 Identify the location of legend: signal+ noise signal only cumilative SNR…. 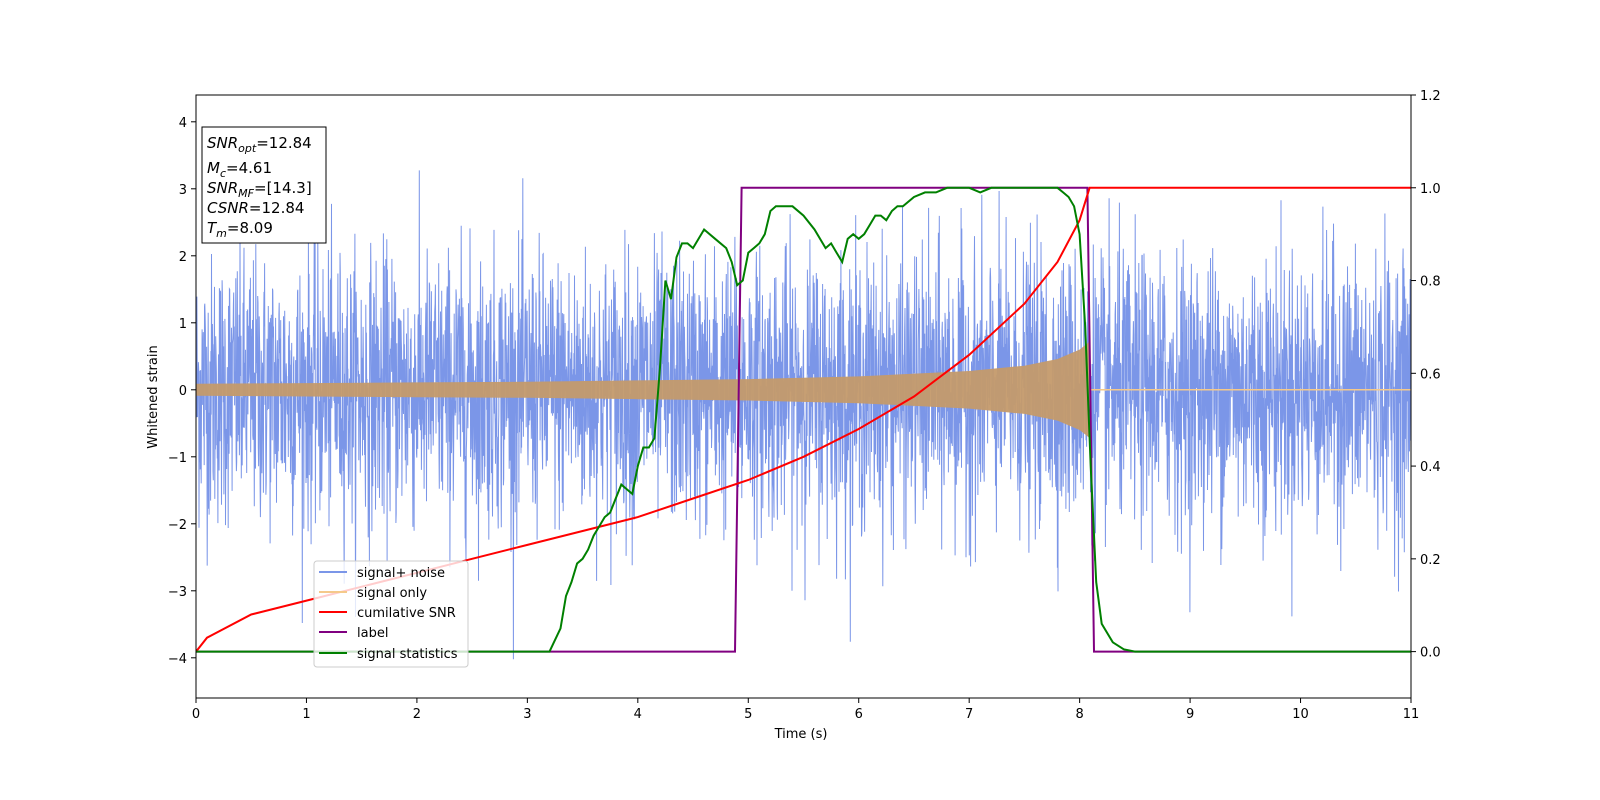
(391, 614).